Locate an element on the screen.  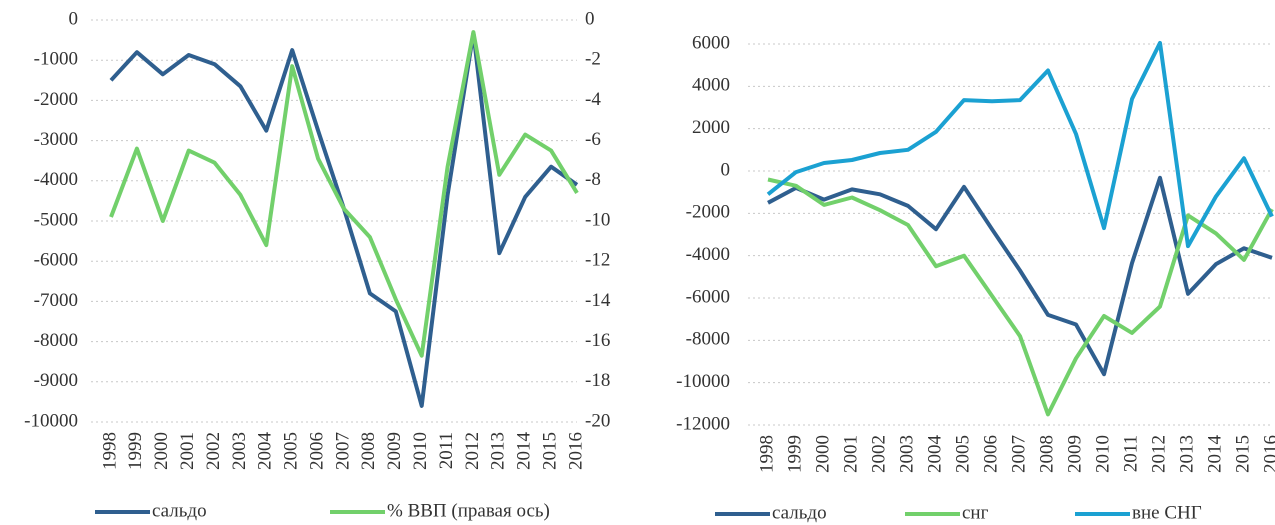
legend-label: % ВВП (правая ось) is located at coordinates (468, 510).